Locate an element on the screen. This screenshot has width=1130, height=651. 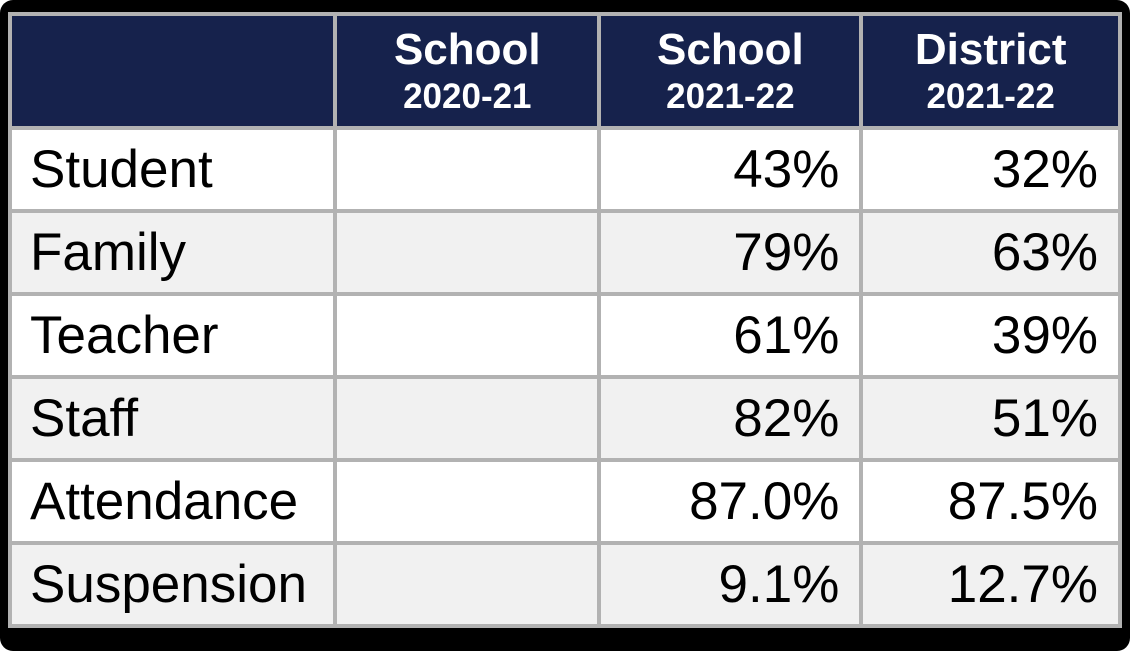
cell-student-school-2021-22: 43% is located at coordinates (730, 169).